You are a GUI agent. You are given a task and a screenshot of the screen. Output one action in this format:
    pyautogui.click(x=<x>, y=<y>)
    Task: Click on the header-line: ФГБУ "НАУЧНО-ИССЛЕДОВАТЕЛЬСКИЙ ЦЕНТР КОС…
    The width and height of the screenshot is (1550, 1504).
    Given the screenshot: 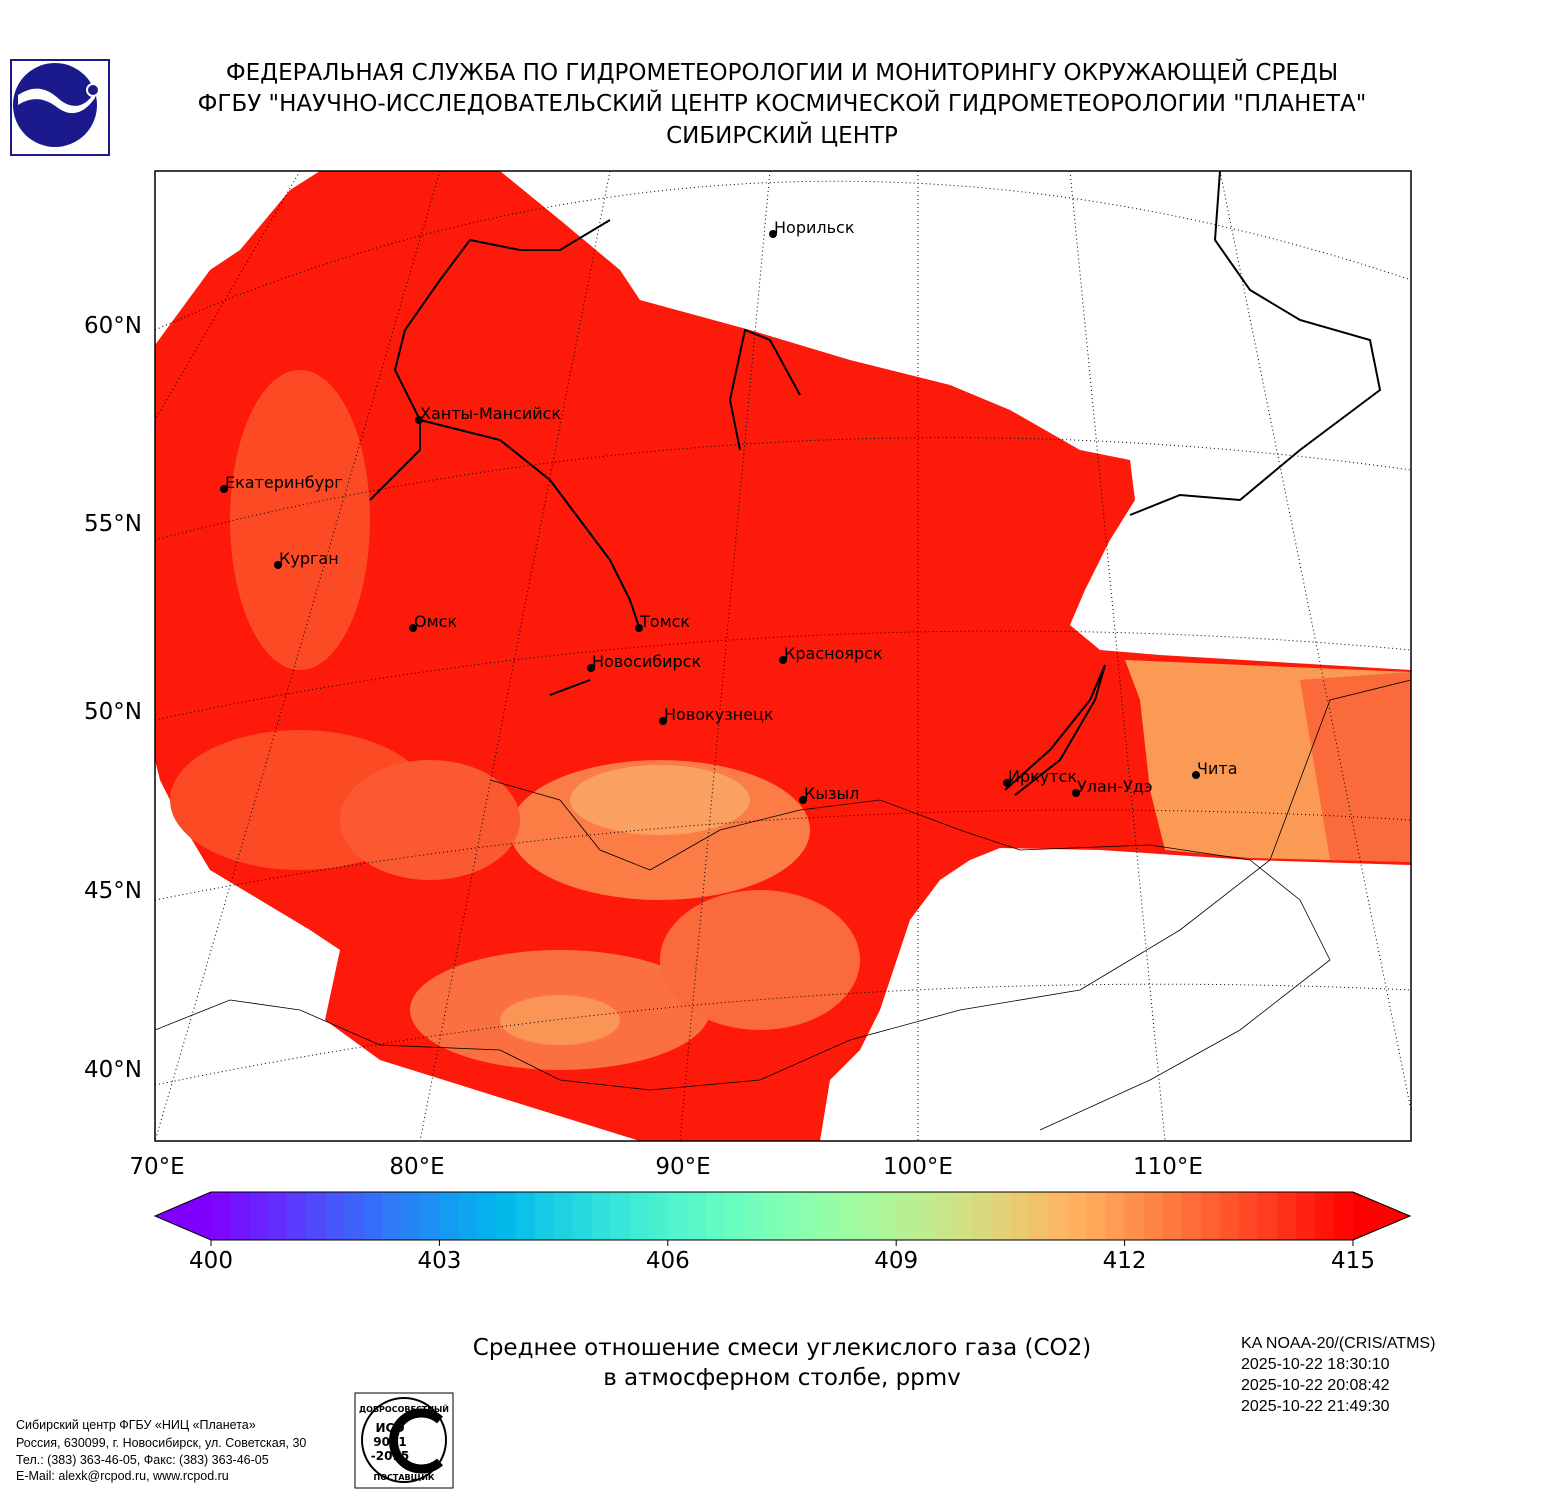 What is the action you would take?
    pyautogui.click(x=782, y=103)
    